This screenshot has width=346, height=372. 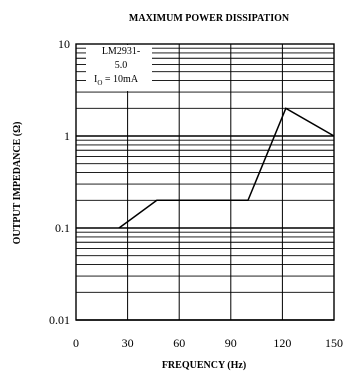 I want to click on annotation-box: LM2931- 5.0 IO = 10mA, so click(x=119, y=68).